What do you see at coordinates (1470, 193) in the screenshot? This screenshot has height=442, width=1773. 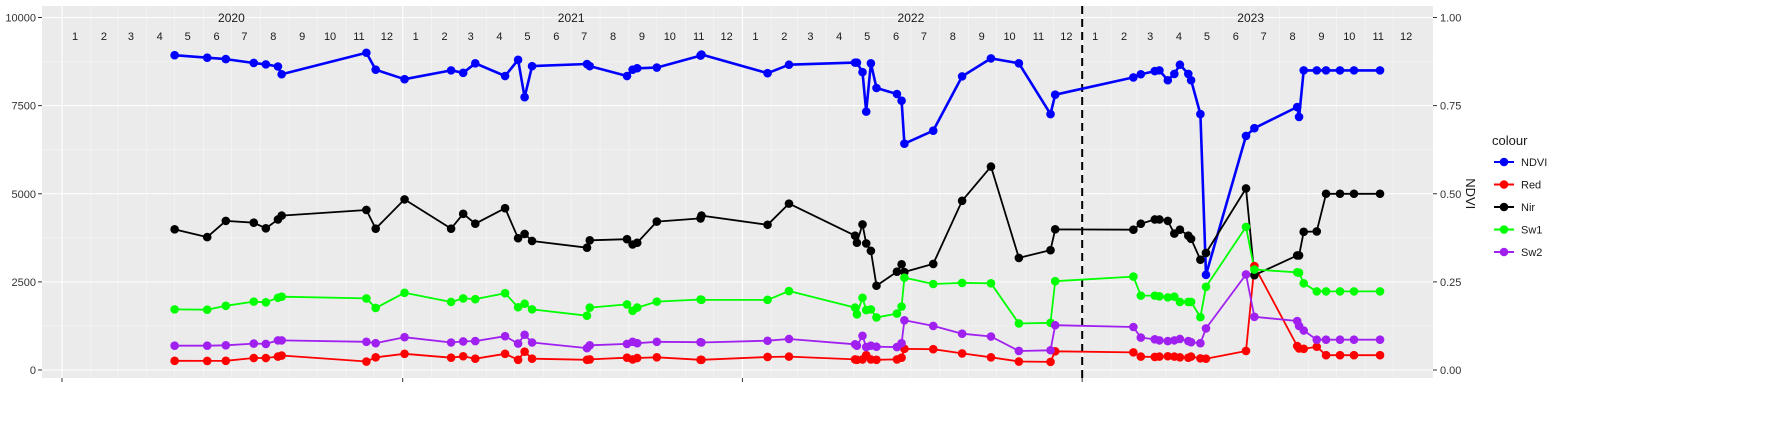 I see `right-axis-title: NDVI` at bounding box center [1470, 193].